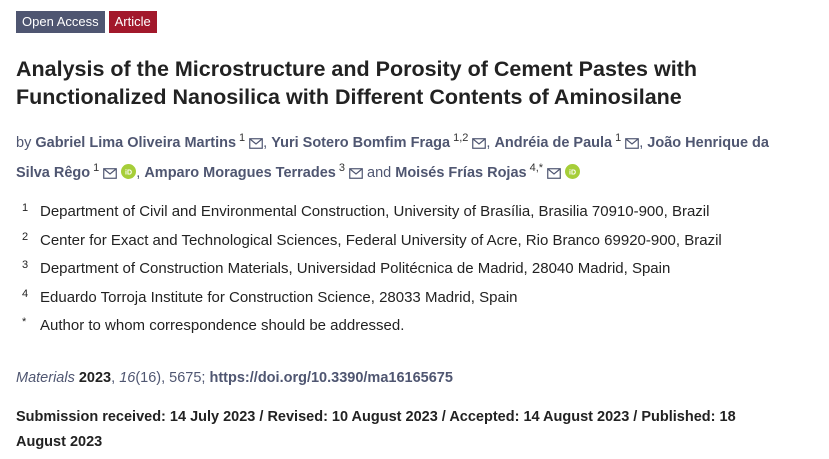 The width and height of the screenshot is (829, 459). I want to click on author-name: Gabriel Lima Oliveira Martins, so click(136, 142).